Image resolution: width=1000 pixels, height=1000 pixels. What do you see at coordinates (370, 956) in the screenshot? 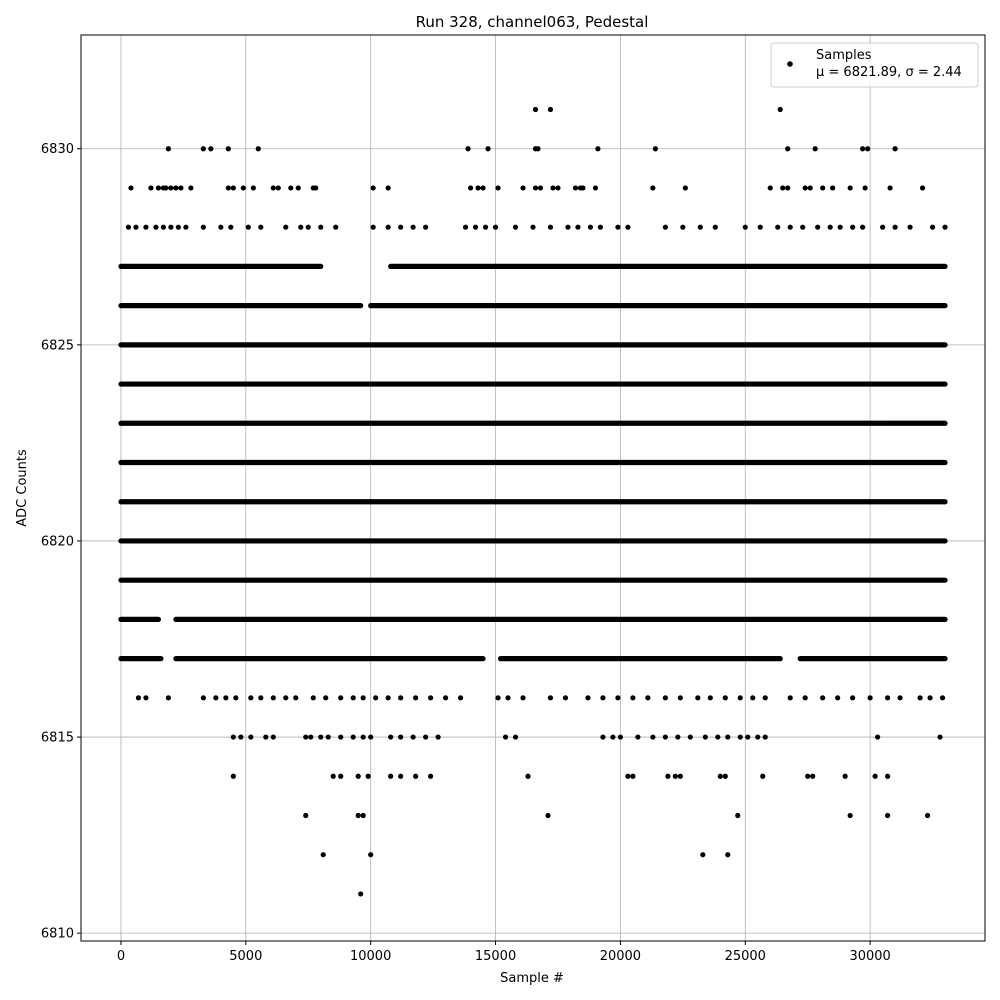
I see `x-tick-label: 10000` at bounding box center [370, 956].